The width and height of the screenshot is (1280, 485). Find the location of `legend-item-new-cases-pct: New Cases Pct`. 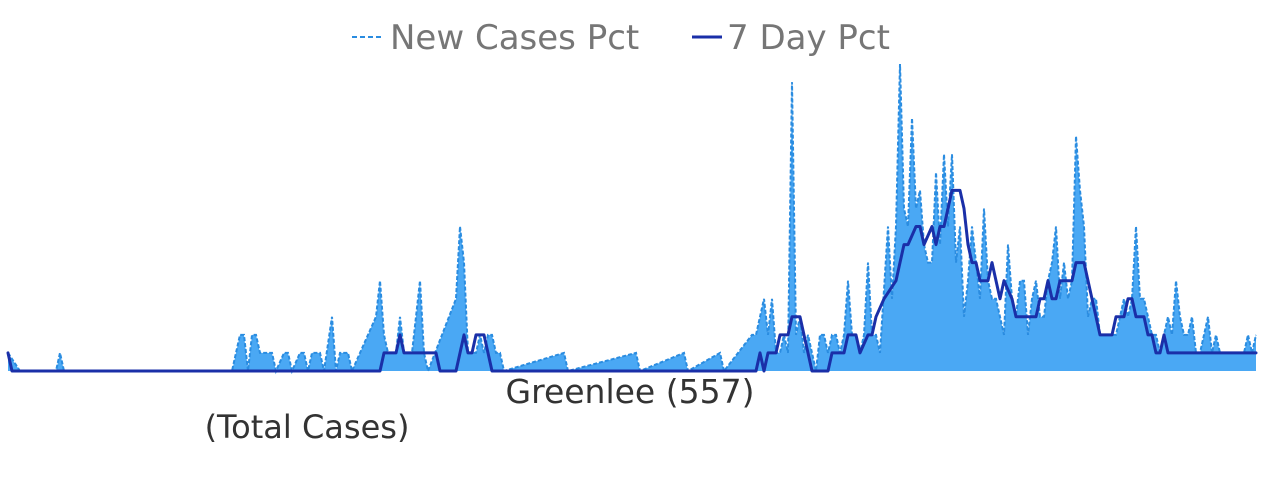

legend-item-new-cases-pct: New Cases Pct is located at coordinates (495, 38).